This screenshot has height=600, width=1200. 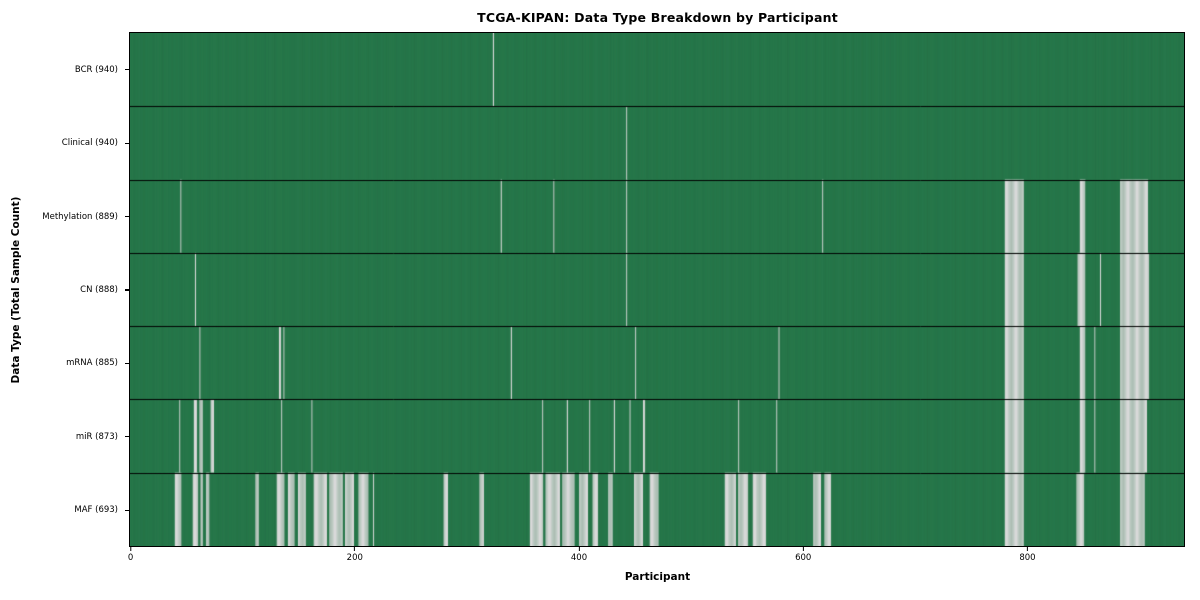 I want to click on y-tick: Methylation (889), so click(x=85, y=217).